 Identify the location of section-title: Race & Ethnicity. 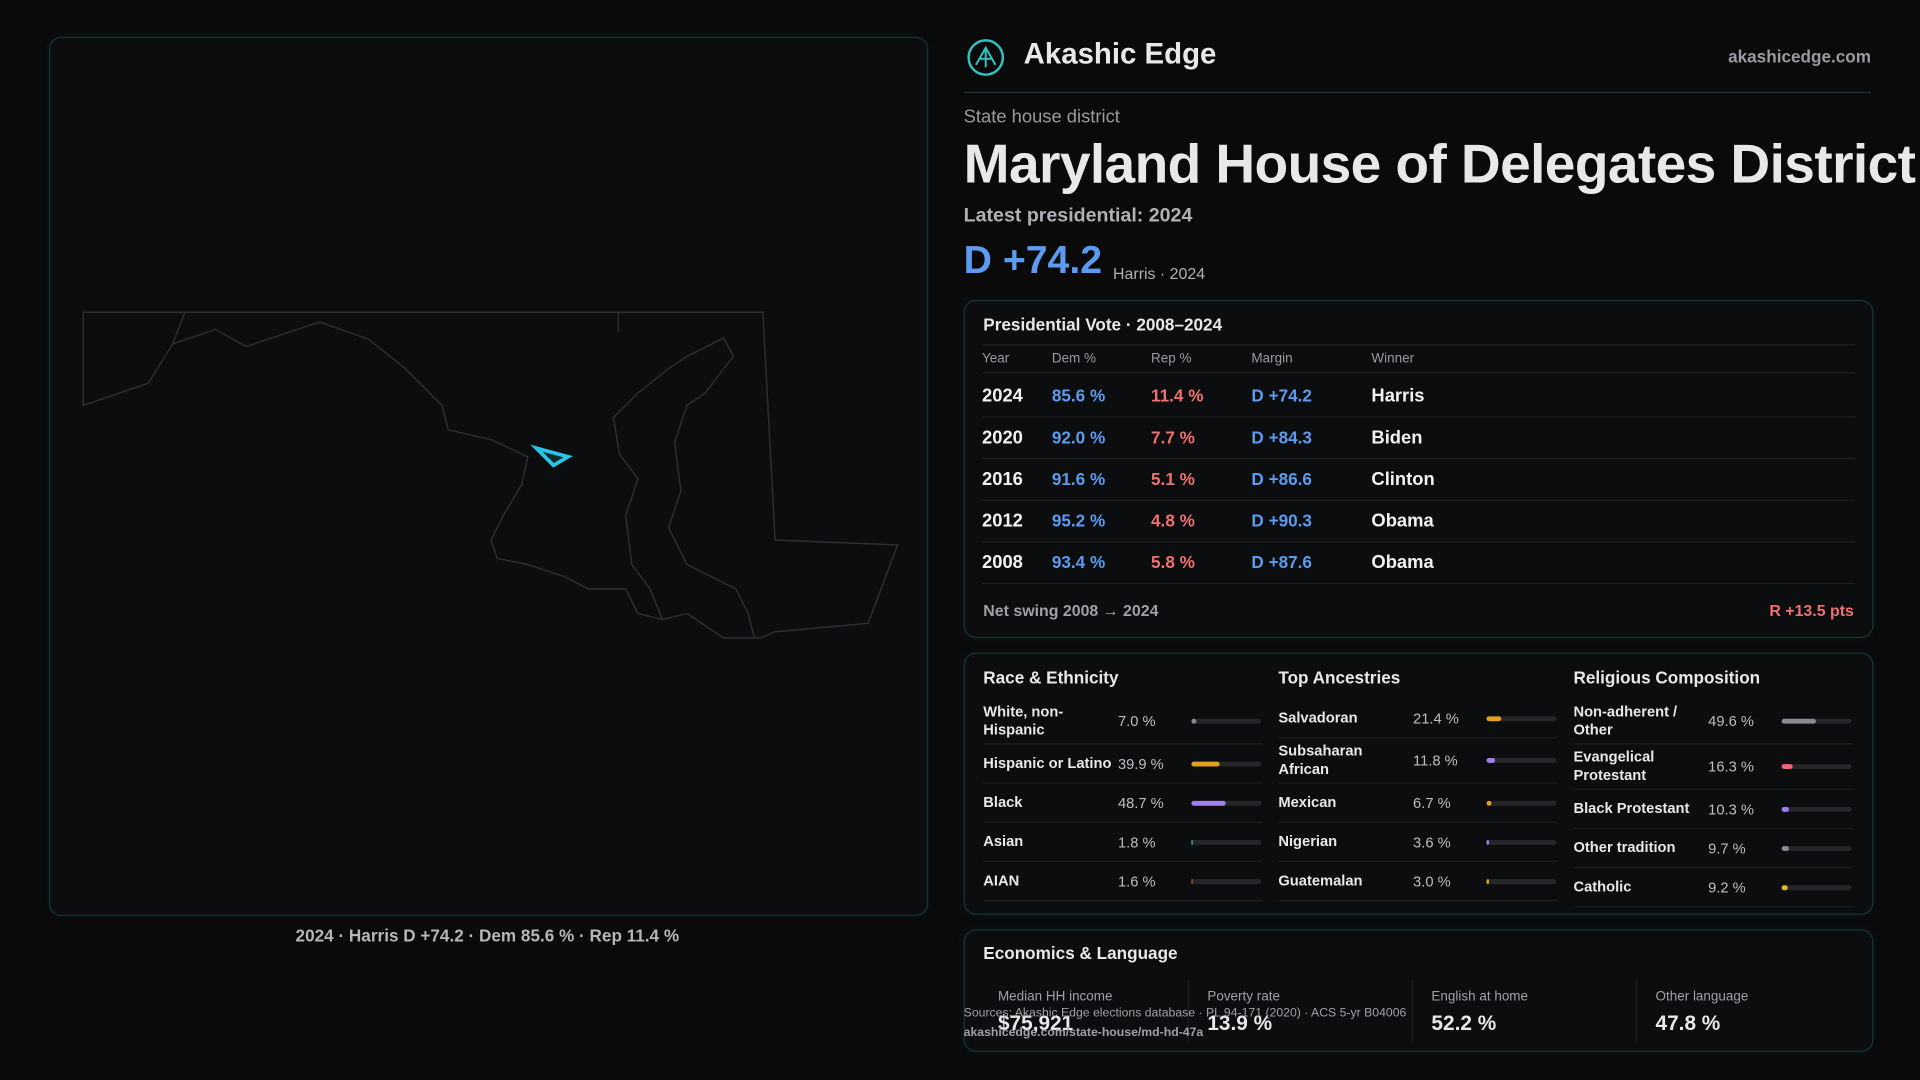
(1051, 677).